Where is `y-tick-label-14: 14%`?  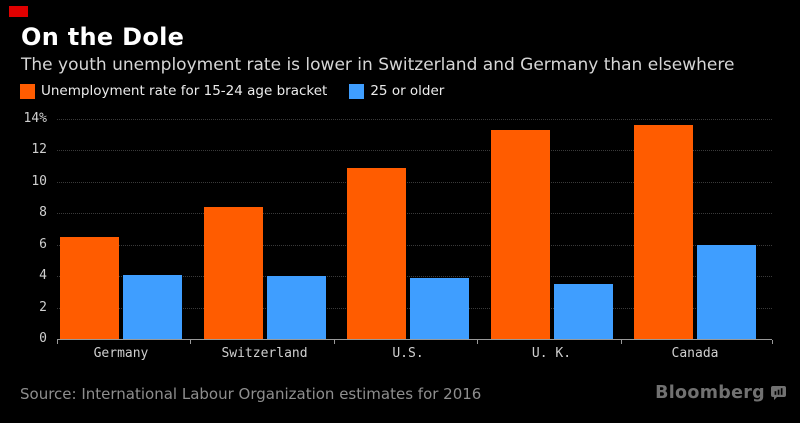 y-tick-label-14: 14% is located at coordinates (35, 118).